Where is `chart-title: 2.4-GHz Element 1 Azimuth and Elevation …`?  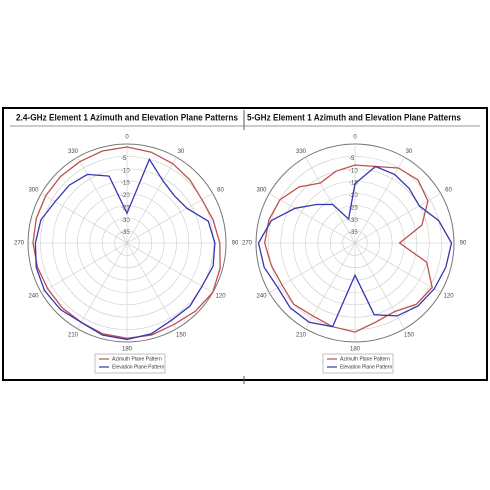 chart-title: 2.4-GHz Element 1 Azimuth and Elevation … is located at coordinates (127, 117).